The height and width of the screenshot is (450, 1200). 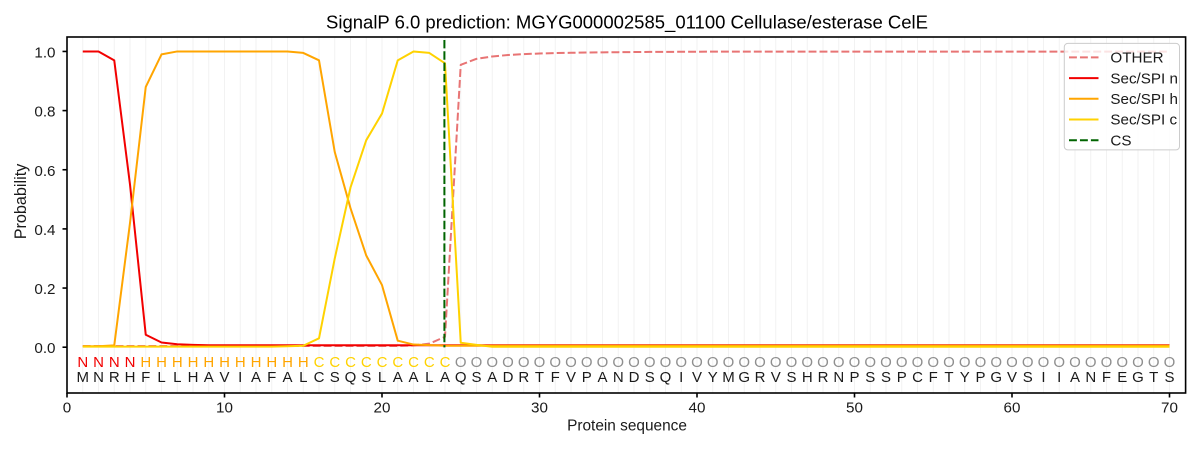 What do you see at coordinates (44, 348) in the screenshot?
I see `svg-text: 0.0` at bounding box center [44, 348].